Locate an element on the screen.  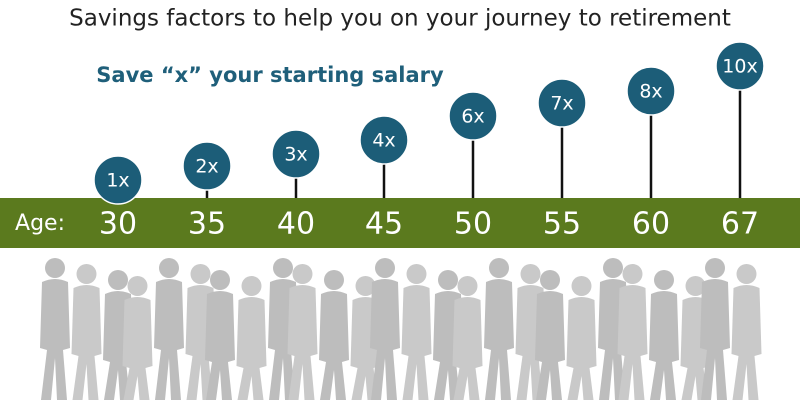
factor-label: 4x is located at coordinates (383, 141).